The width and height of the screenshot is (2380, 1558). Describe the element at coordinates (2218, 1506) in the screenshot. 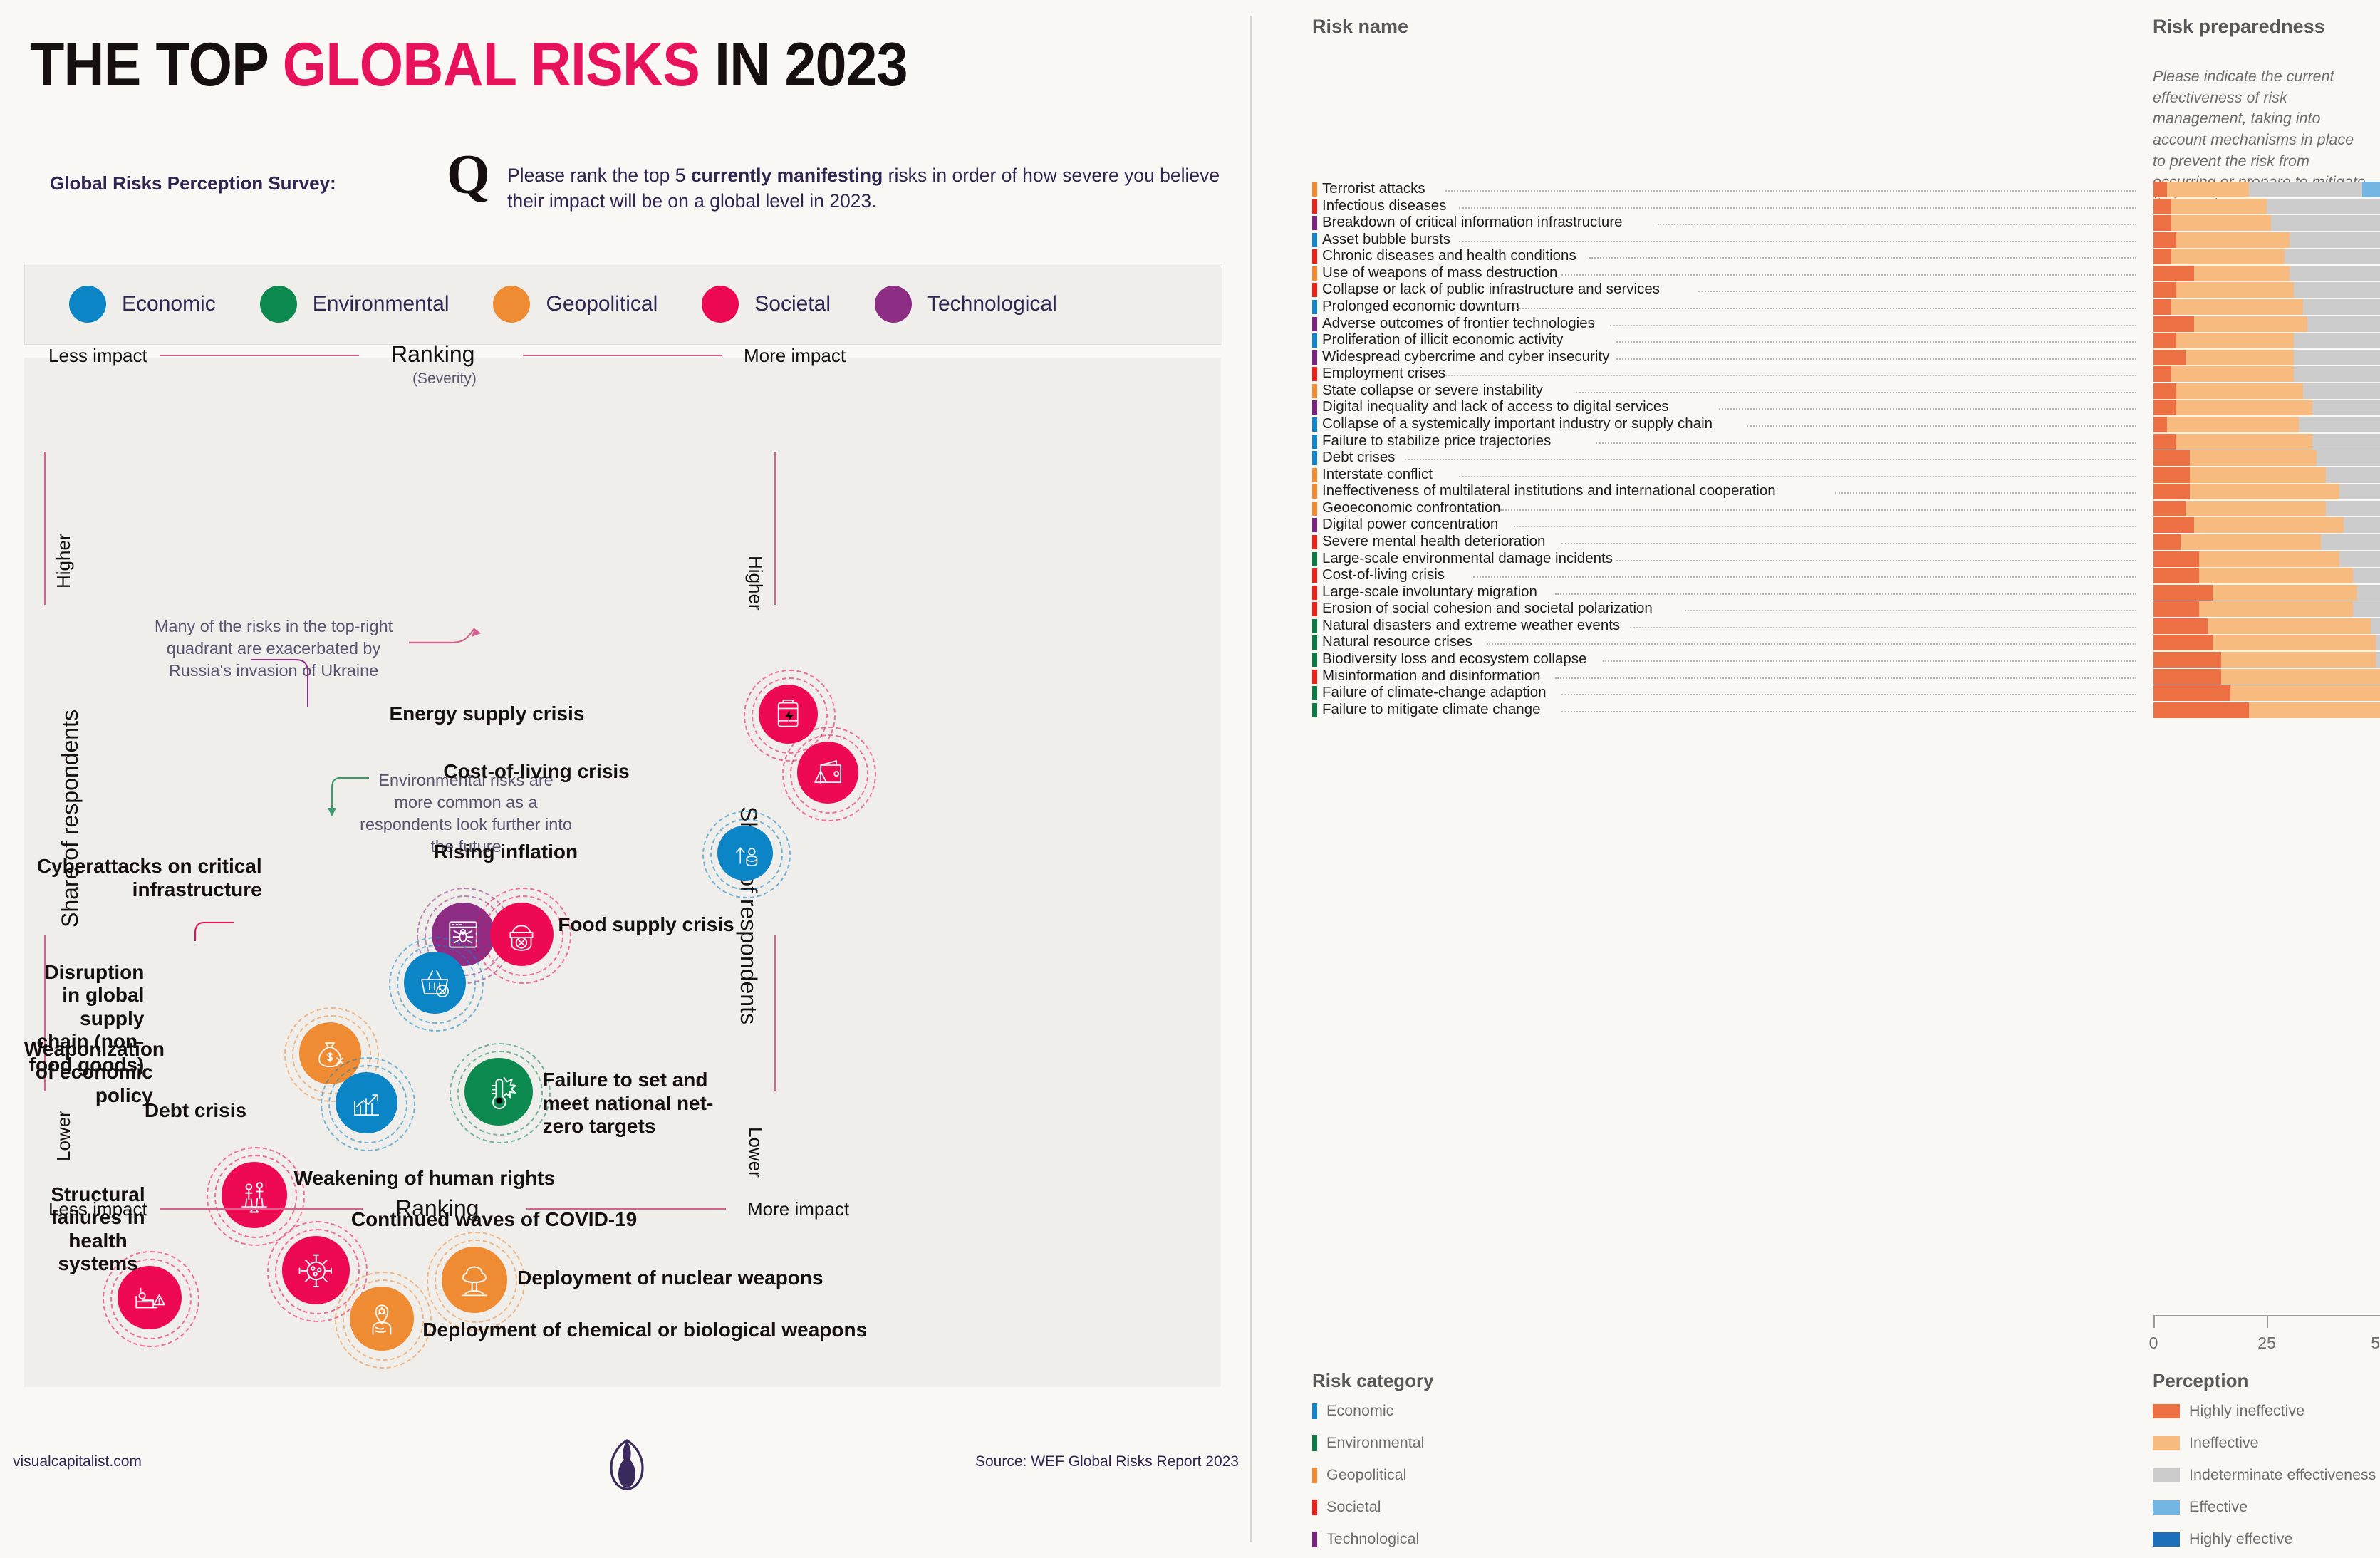

I see `legend-label: Effective` at that location.